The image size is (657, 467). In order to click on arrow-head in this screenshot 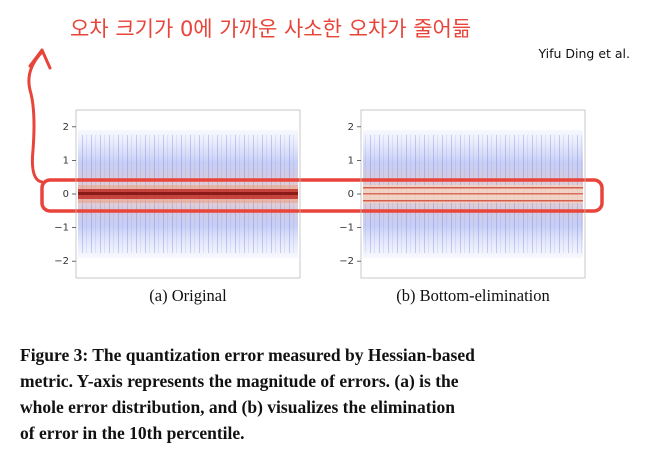, I will do `click(40, 59)`.